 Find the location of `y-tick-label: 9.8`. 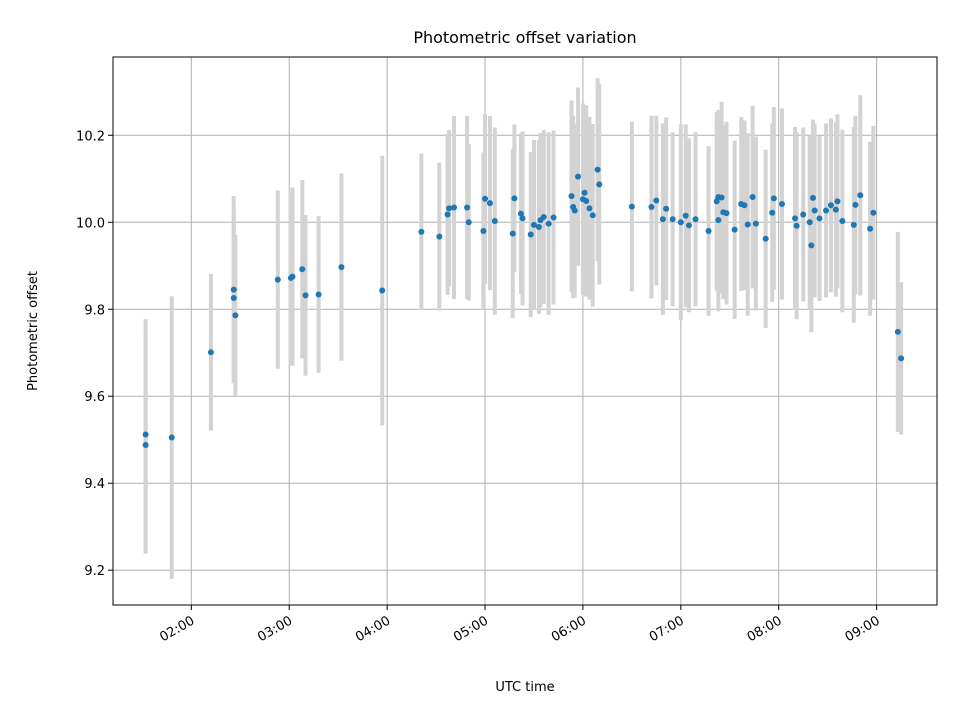

y-tick-label: 9.8 is located at coordinates (94, 310).